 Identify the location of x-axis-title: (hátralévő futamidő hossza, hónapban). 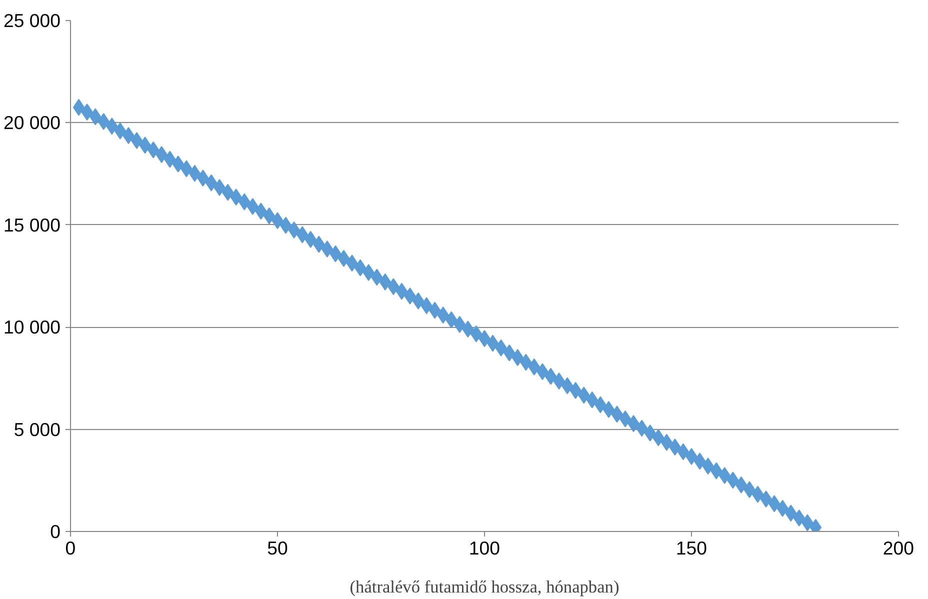
(485, 587).